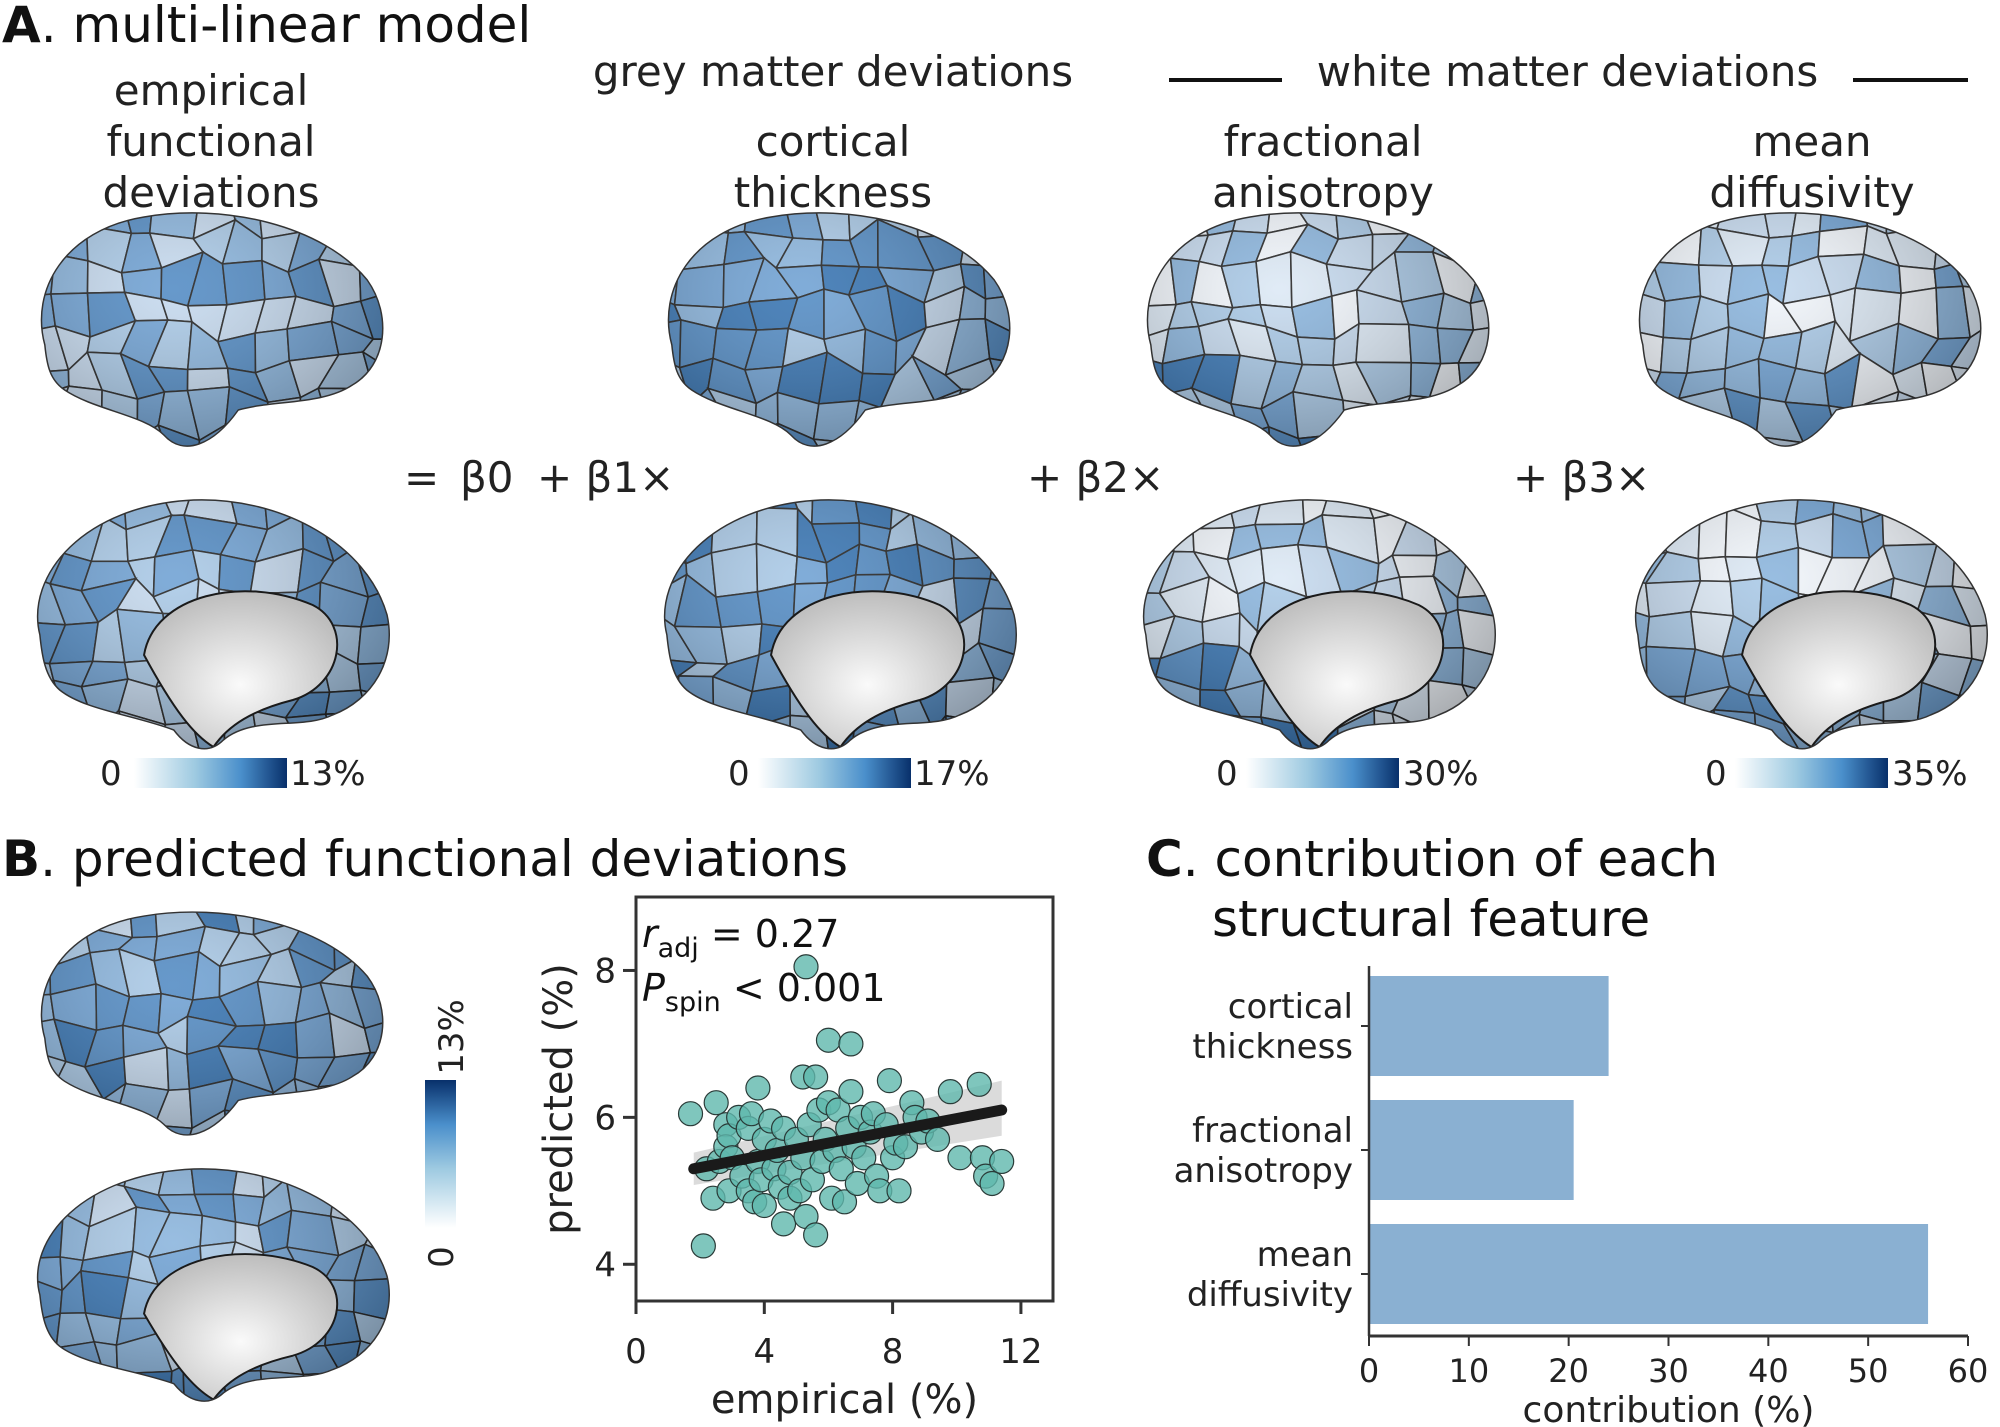 This screenshot has height=1427, width=2000. What do you see at coordinates (1164, 859) in the screenshot?
I see `panel-letter: C` at bounding box center [1164, 859].